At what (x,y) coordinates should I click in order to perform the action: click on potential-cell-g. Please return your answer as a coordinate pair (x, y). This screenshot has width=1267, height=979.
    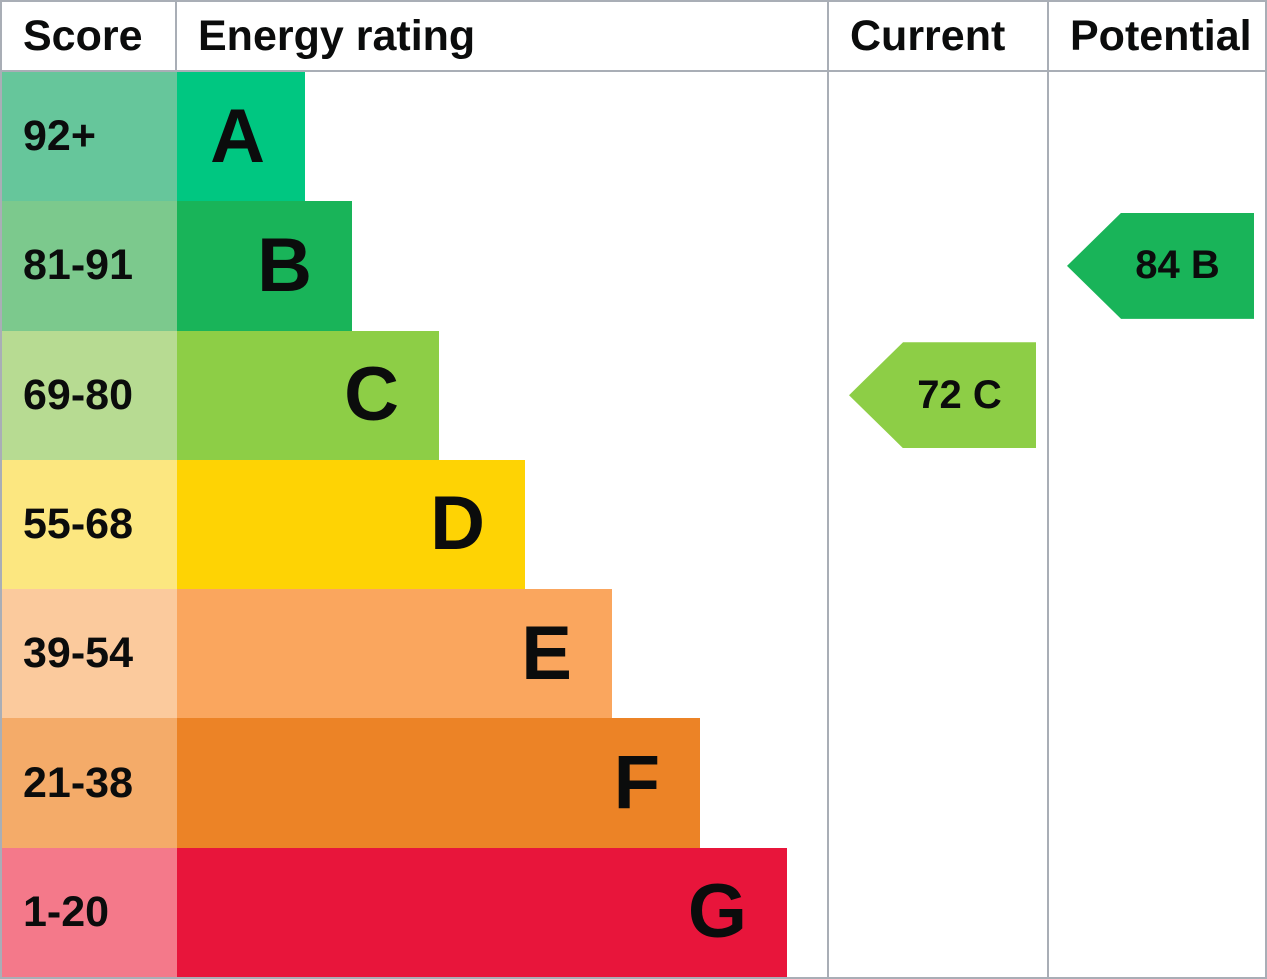
    Looking at the image, I should click on (1156, 912).